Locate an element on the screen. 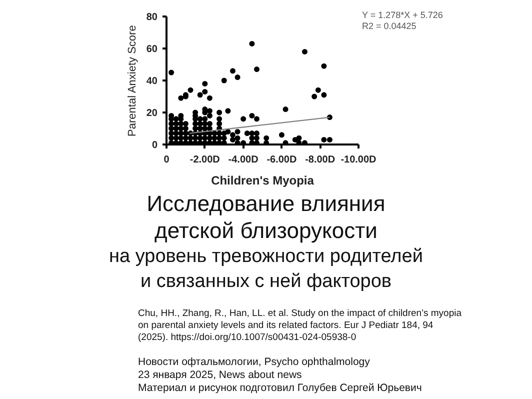 This screenshot has height=399, width=532. y-tick-label: 40 is located at coordinates (152, 81).